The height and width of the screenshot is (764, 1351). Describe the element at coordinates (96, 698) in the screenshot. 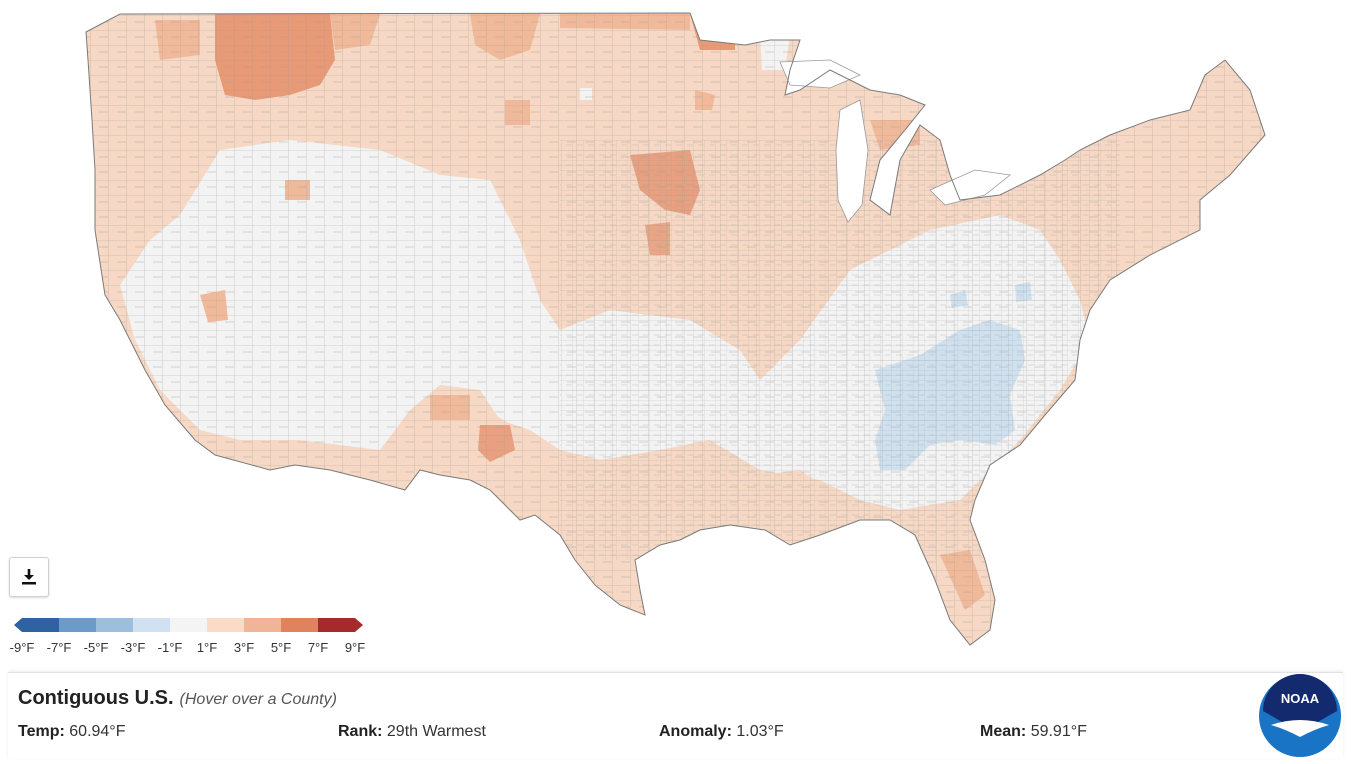

I see `region-name: Contiguous U.S.` at that location.